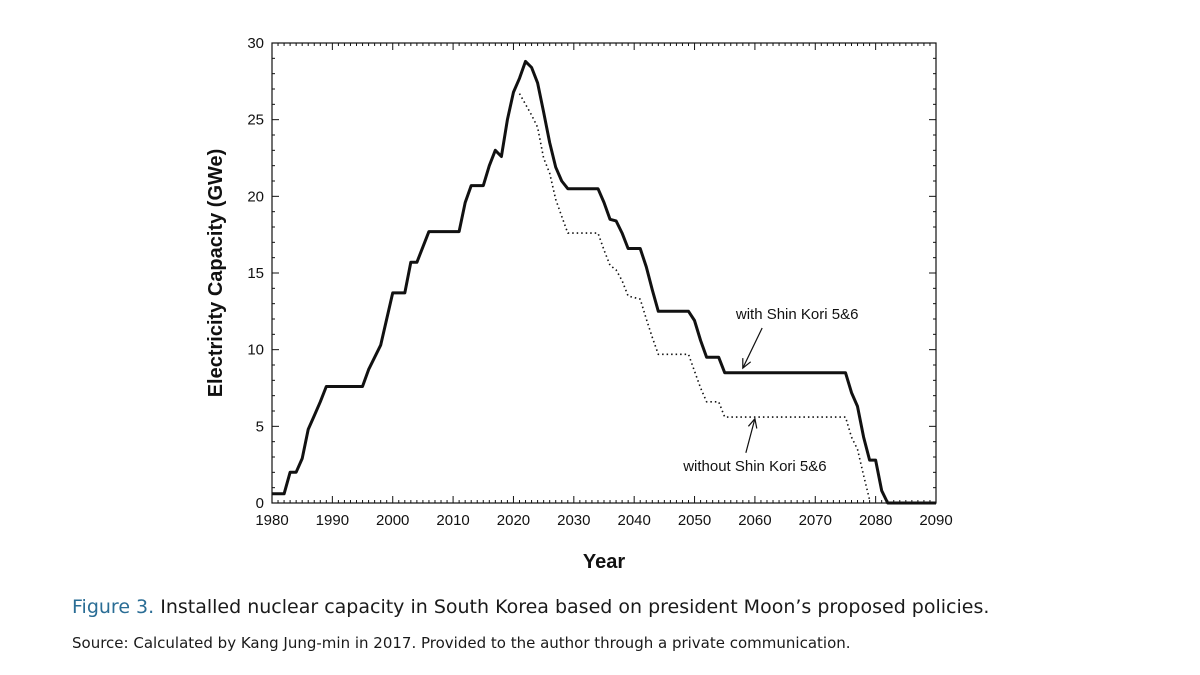  I want to click on y-tick-label: 5, so click(260, 426).